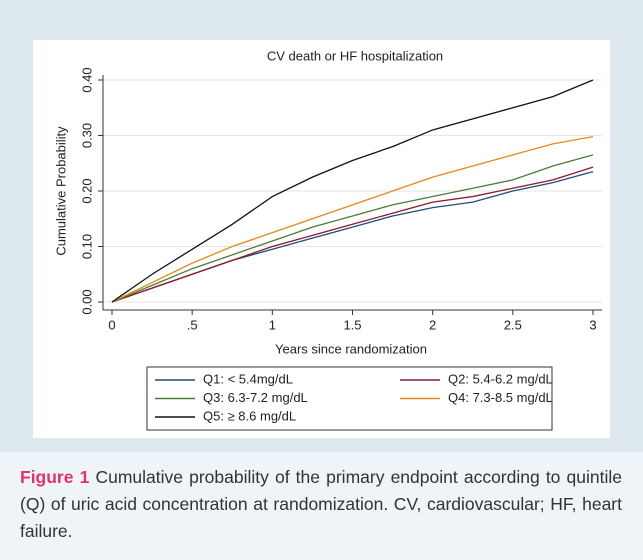 This screenshot has height=560, width=643. I want to click on legend-box, so click(349, 398).